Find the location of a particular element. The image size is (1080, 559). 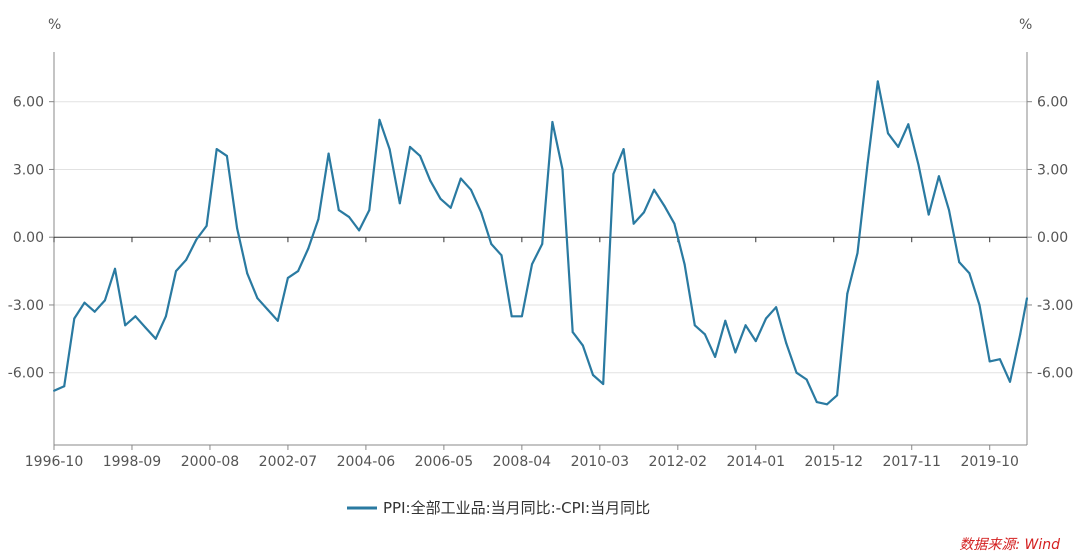

x-tick-label: 2002-07 is located at coordinates (288, 462).